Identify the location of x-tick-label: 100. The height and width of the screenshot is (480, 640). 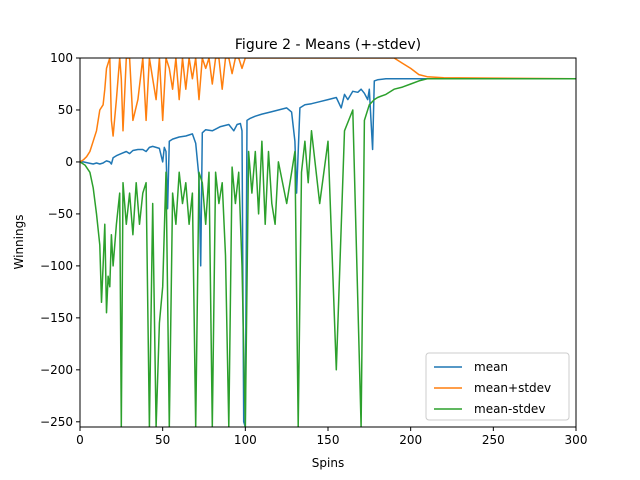
(245, 440).